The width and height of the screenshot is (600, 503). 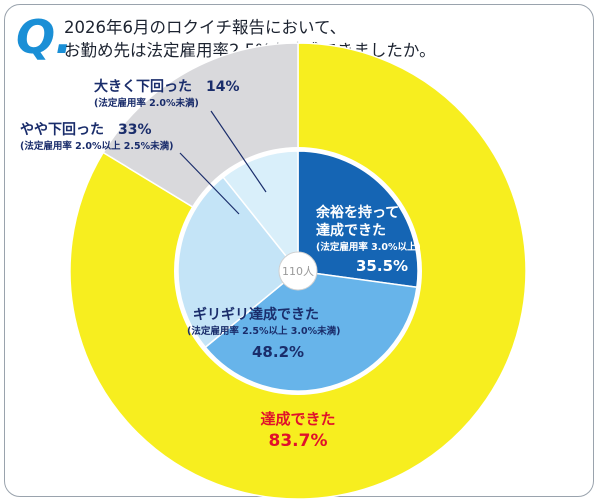 What do you see at coordinates (205, 27) in the screenshot?
I see `question-line-1: 2026年6月のロクイチ報告において、` at bounding box center [205, 27].